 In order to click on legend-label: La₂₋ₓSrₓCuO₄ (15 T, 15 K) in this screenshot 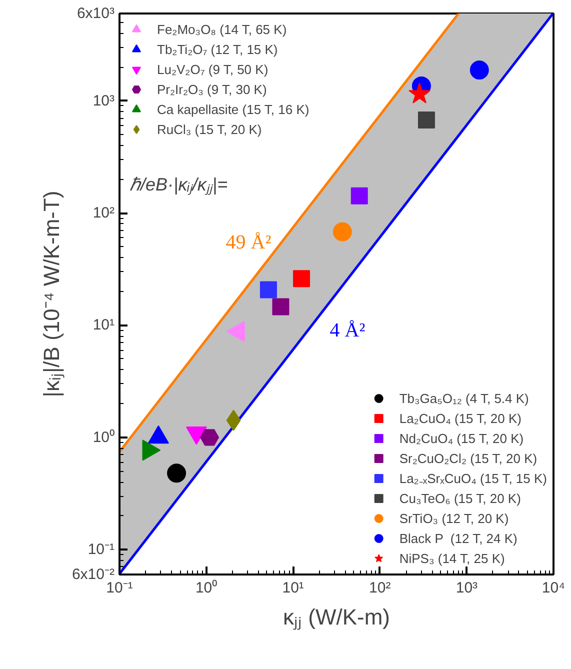, I will do `click(473, 479)`.